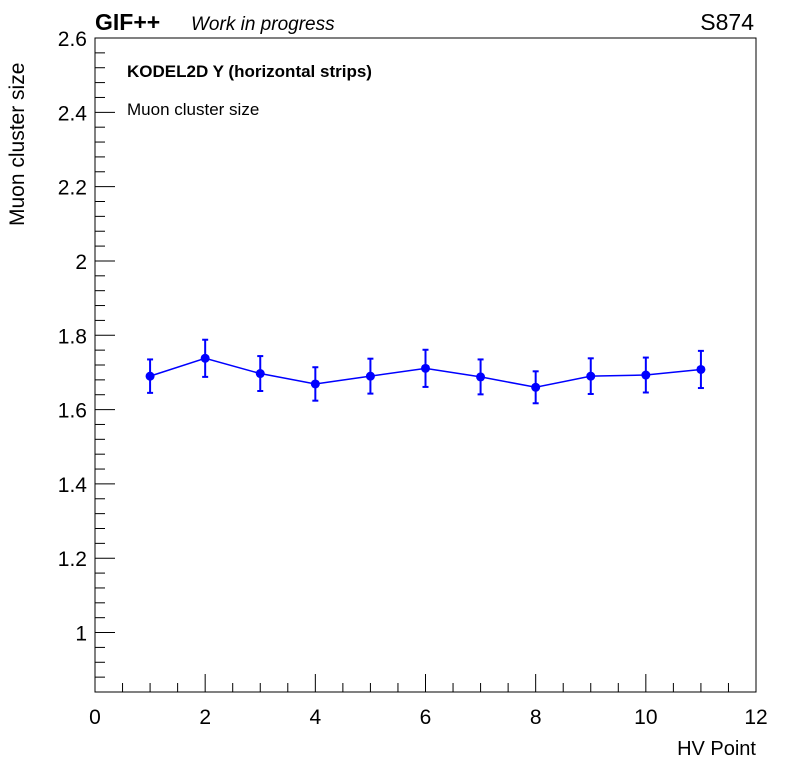  What do you see at coordinates (193, 109) in the screenshot?
I see `chart-subtitle: Muon cluster size` at bounding box center [193, 109].